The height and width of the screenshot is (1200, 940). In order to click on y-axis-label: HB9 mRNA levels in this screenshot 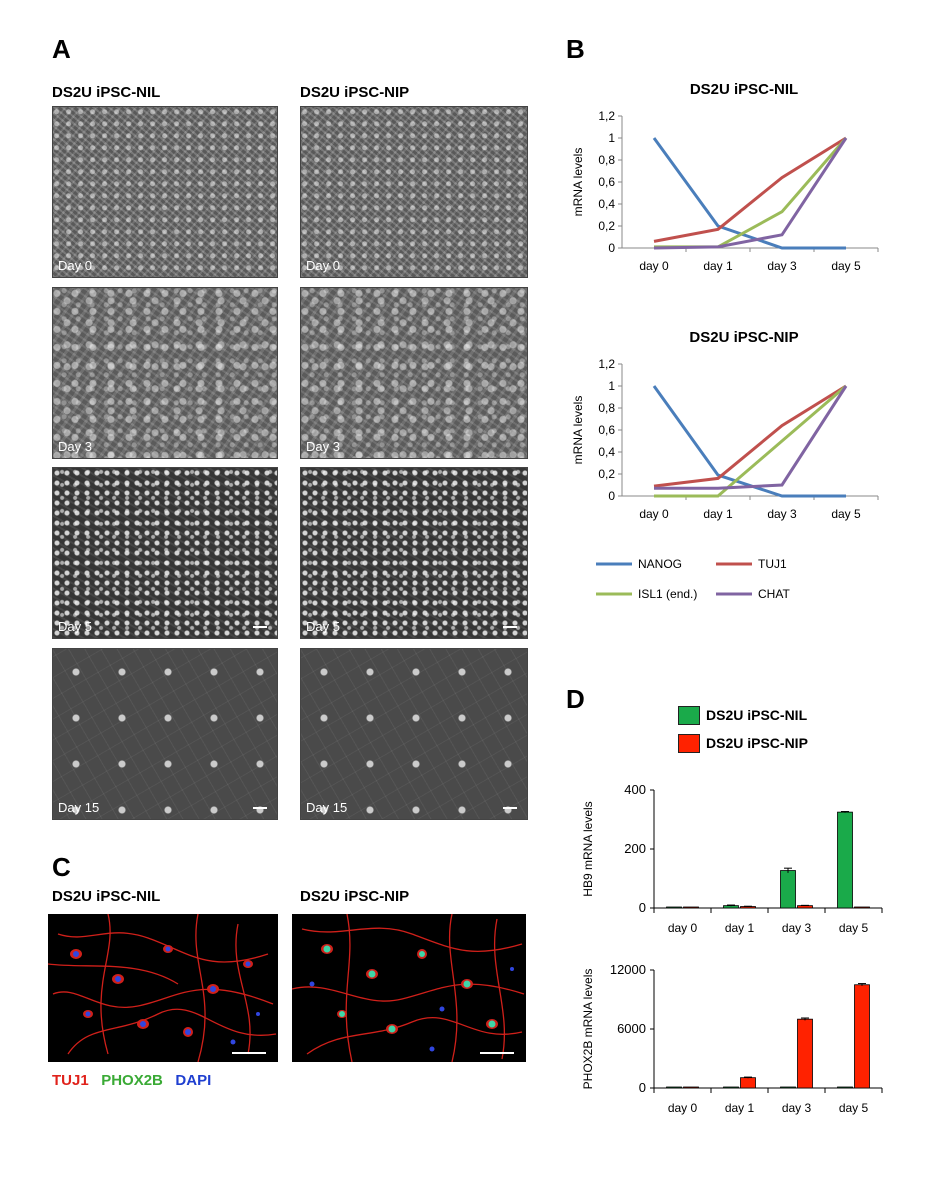, I will do `click(588, 848)`.